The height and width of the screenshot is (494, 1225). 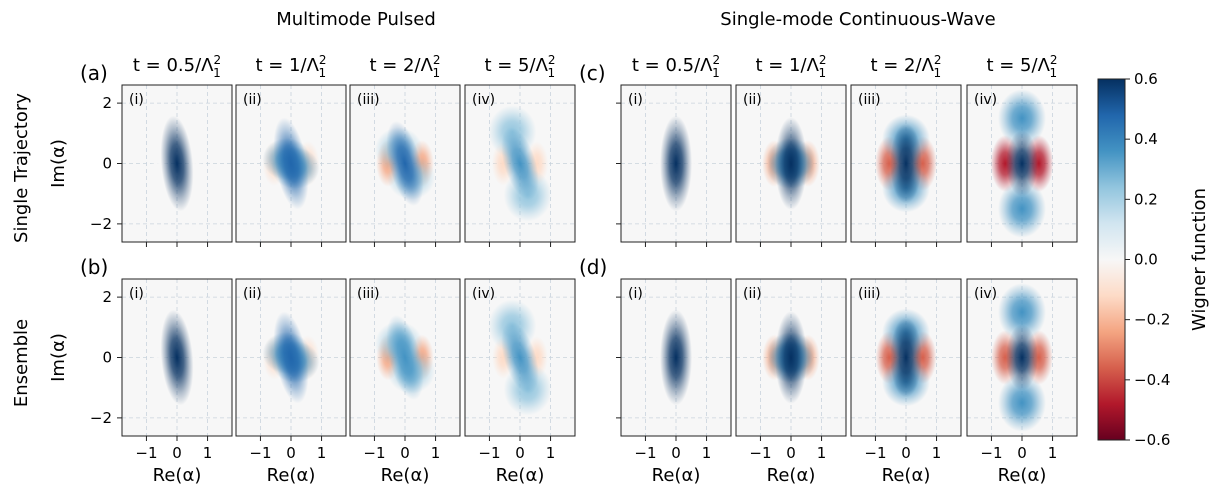 What do you see at coordinates (1021, 66) in the screenshot?
I see `time-label: t = 5/Λ2 1` at bounding box center [1021, 66].